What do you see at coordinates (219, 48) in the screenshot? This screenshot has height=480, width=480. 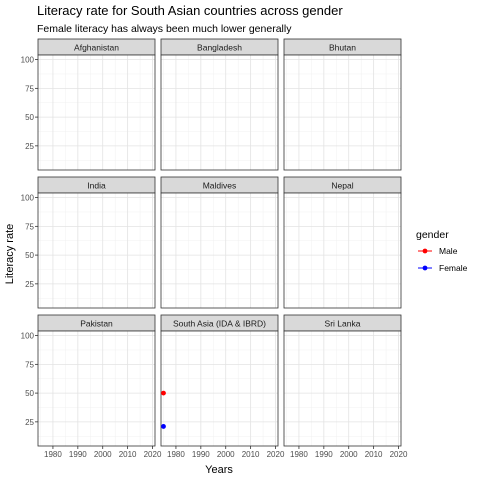 I see `facet-label: Bangladesh` at bounding box center [219, 48].